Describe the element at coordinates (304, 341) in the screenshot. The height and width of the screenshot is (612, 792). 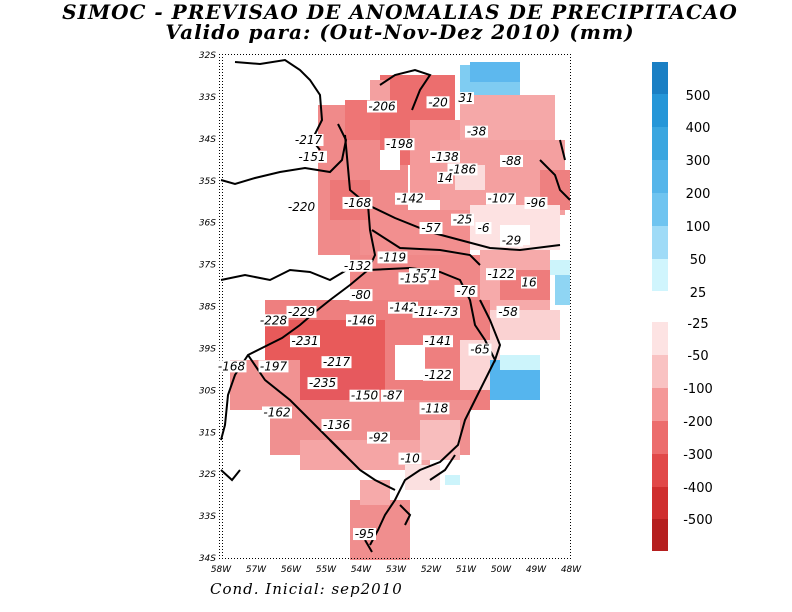
I see `svg-text: -231` at that location.